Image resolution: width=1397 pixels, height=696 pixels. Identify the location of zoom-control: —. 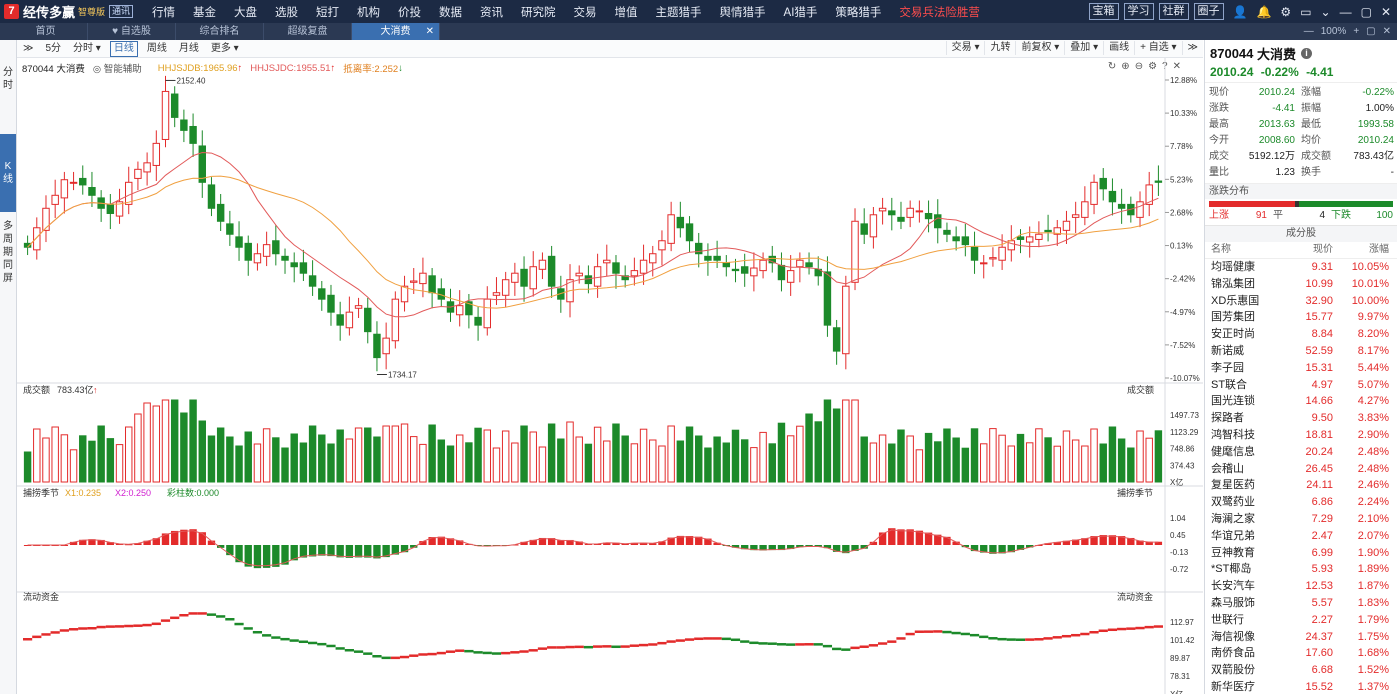
(1308, 31).